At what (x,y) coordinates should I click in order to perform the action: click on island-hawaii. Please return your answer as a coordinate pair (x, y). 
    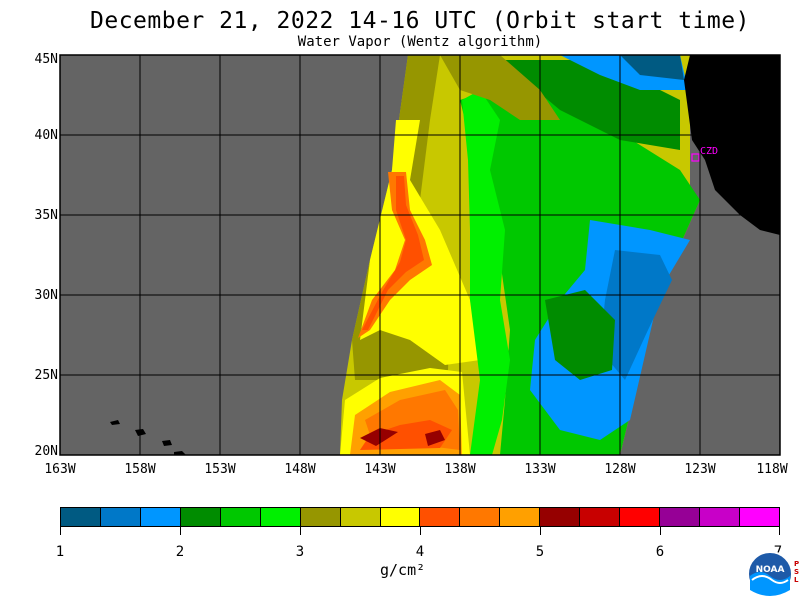
    Looking at the image, I should click on (180, 453).